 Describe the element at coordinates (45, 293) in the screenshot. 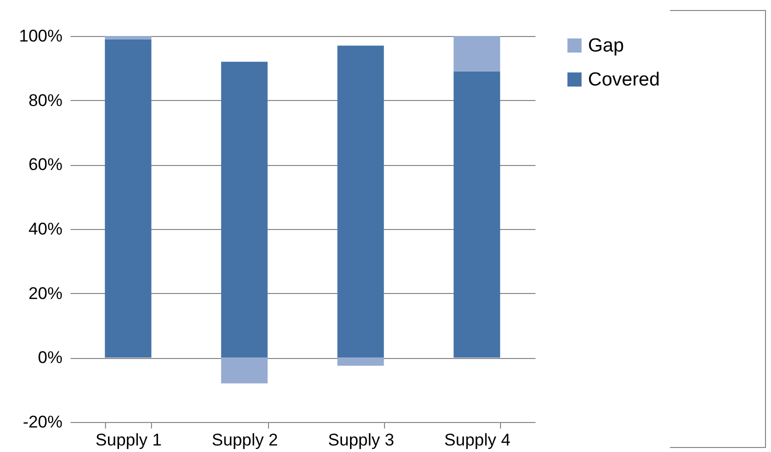

I see `y-tick-label: 20%` at that location.